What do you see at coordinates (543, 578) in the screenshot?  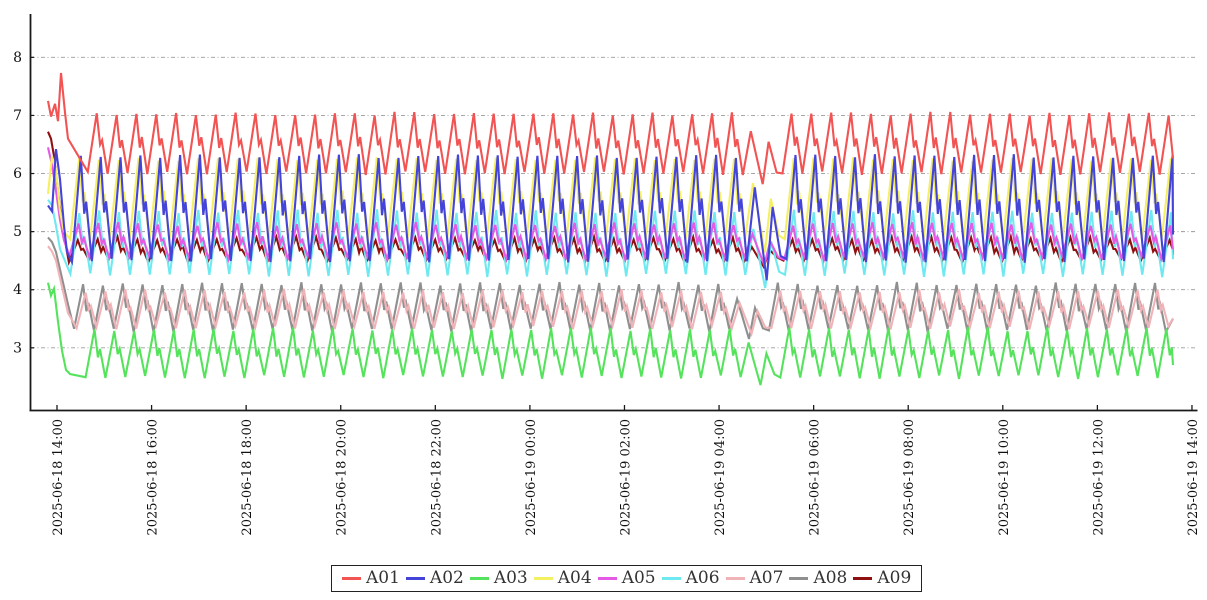 I see `legend-swatch-a04` at bounding box center [543, 578].